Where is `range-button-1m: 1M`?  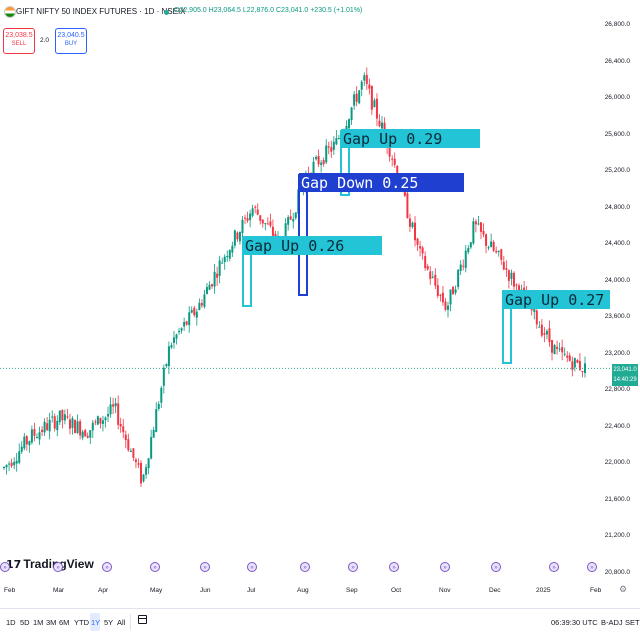 range-button-1m: 1M is located at coordinates (38, 622).